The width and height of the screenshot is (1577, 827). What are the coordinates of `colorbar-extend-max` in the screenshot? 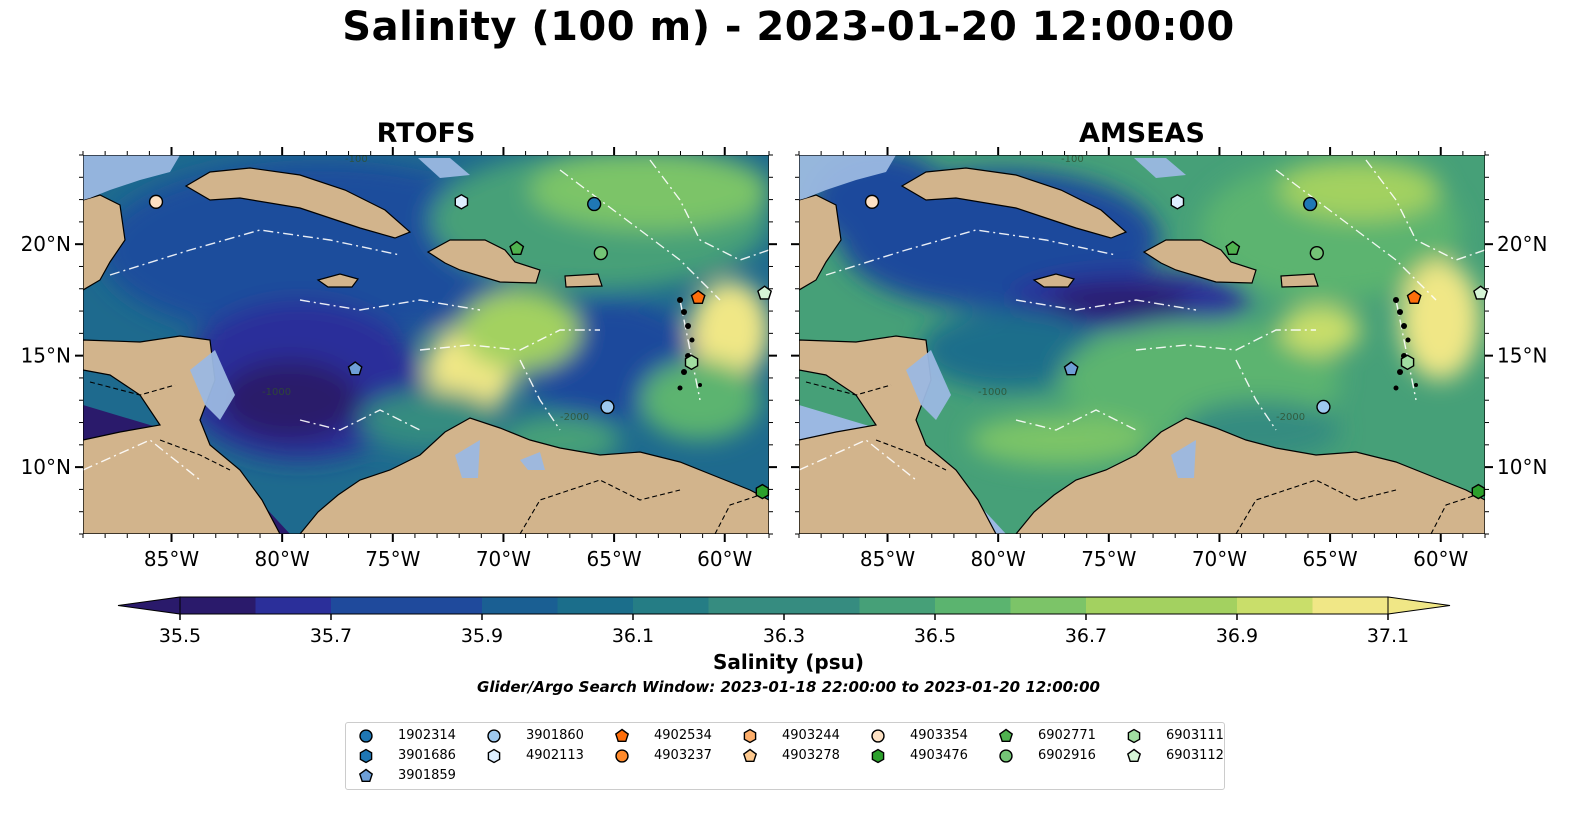 It's located at (1419, 605).